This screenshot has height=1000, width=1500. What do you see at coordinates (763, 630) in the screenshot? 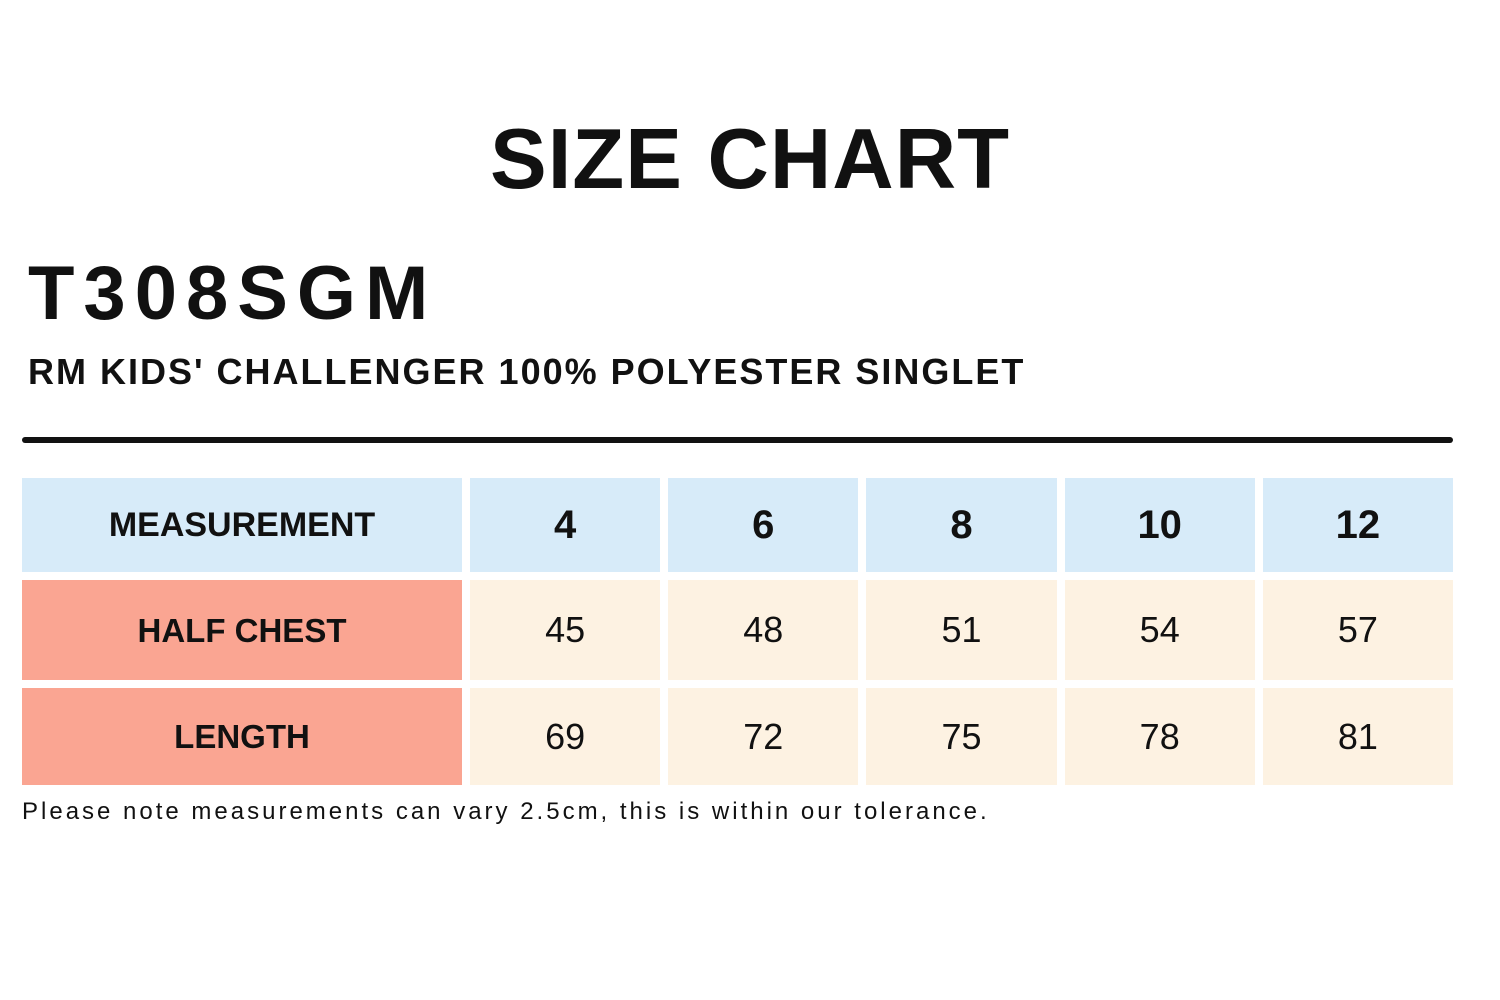
I see `half-chest-size-6: 48` at bounding box center [763, 630].